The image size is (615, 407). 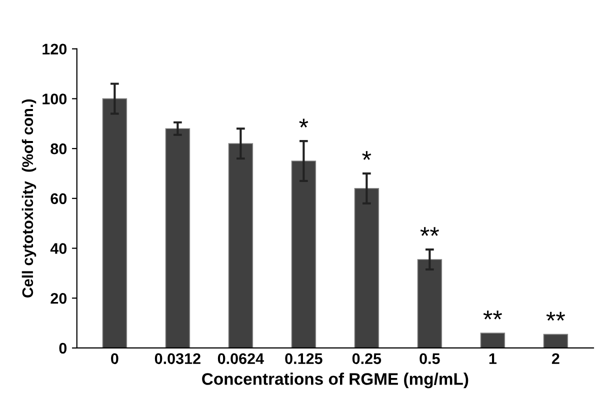 What do you see at coordinates (335, 380) in the screenshot?
I see `x-axis-title: Concentrations of RGME (mg/mL)` at bounding box center [335, 380].